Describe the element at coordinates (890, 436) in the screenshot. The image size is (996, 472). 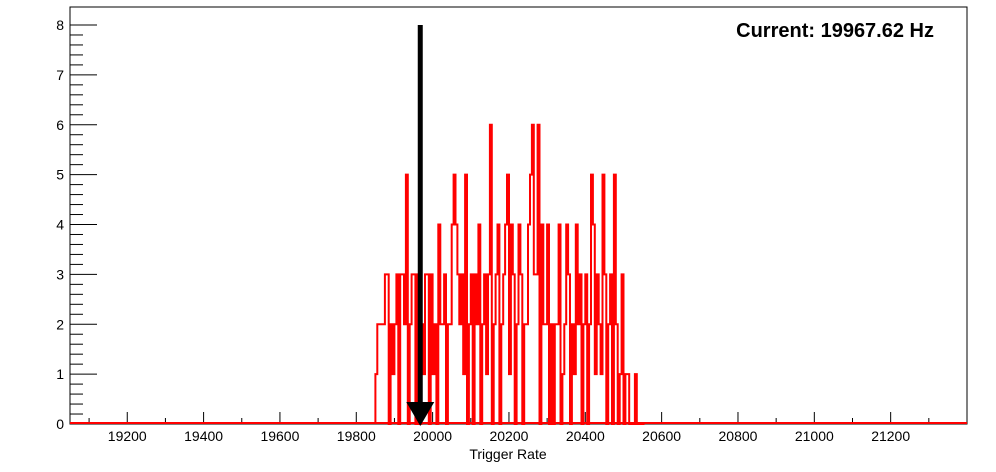
I see `x-tick-label: 21200` at that location.